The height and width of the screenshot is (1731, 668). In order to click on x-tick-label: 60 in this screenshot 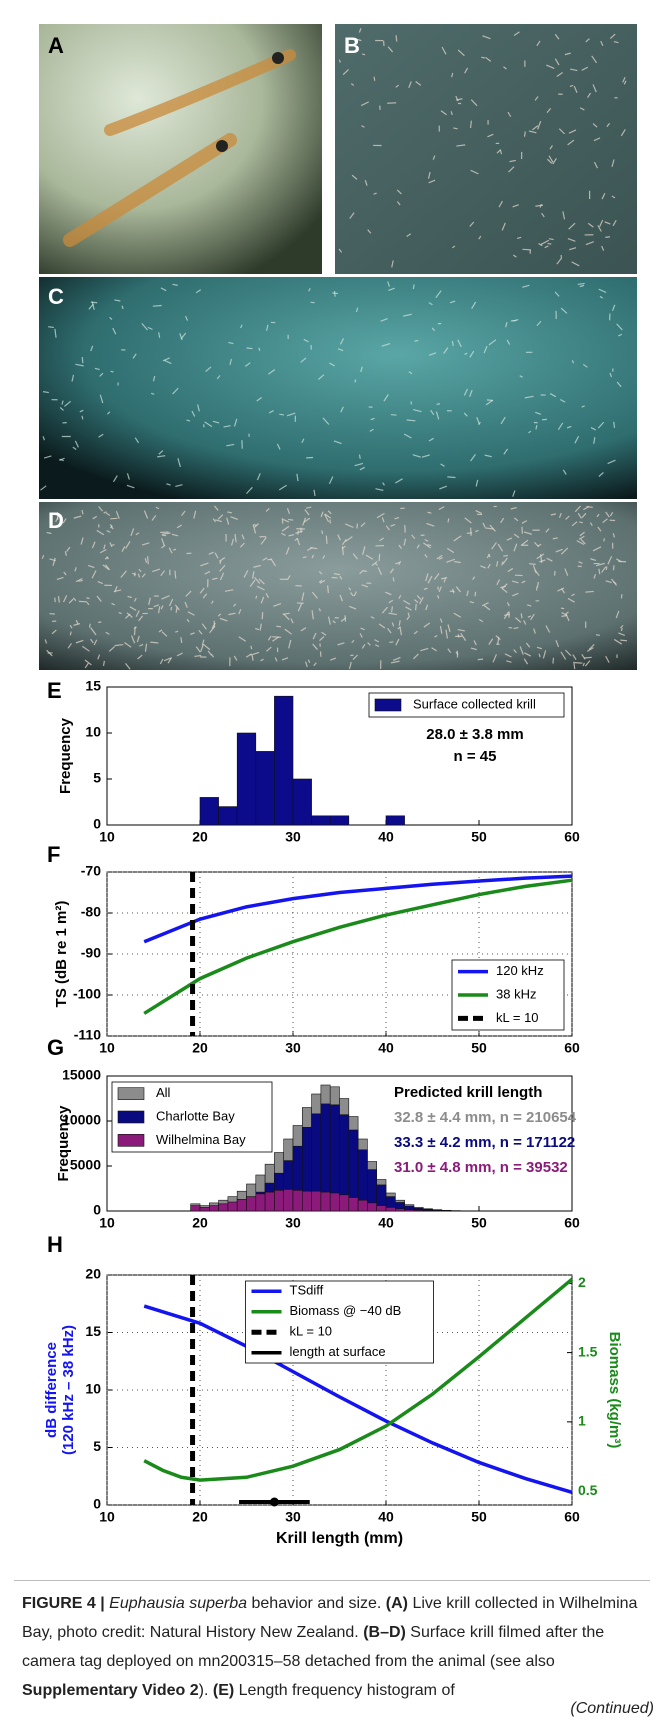, I will do `click(572, 837)`.